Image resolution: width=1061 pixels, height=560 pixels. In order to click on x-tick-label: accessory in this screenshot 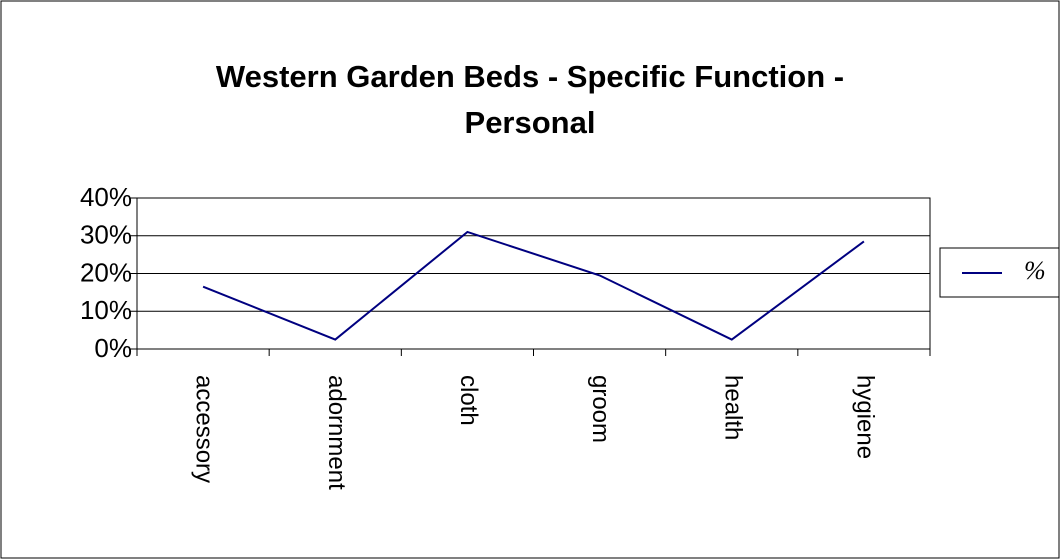, I will do `click(204, 429)`.